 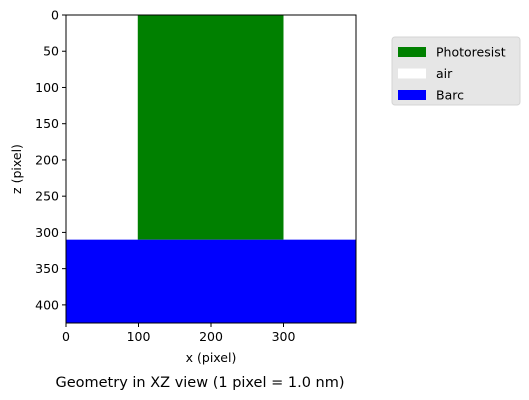 I want to click on x-axis-label: x (pixel), so click(x=211, y=357).